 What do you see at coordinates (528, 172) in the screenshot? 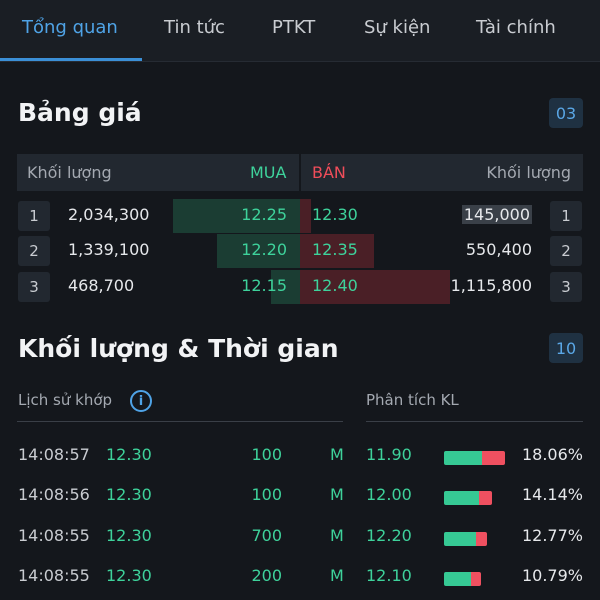
I see `sell-volume-header: Khối lượng` at bounding box center [528, 172].